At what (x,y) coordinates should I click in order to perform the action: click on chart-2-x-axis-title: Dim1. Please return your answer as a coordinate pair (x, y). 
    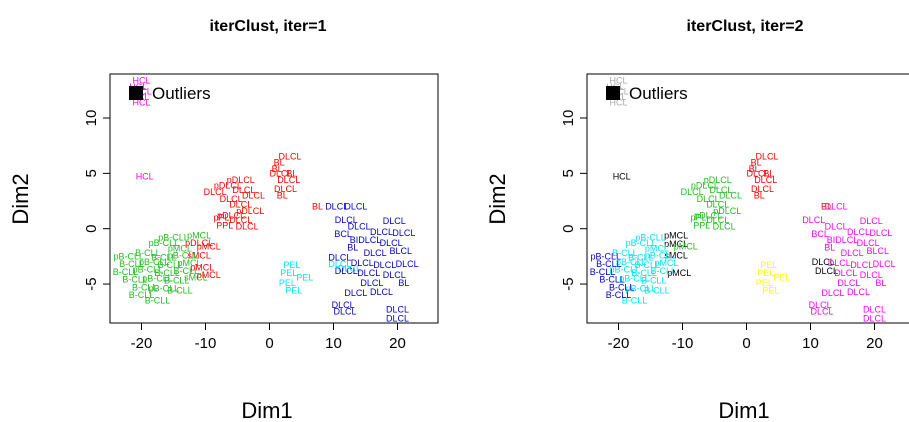
    Looking at the image, I should click on (743, 410).